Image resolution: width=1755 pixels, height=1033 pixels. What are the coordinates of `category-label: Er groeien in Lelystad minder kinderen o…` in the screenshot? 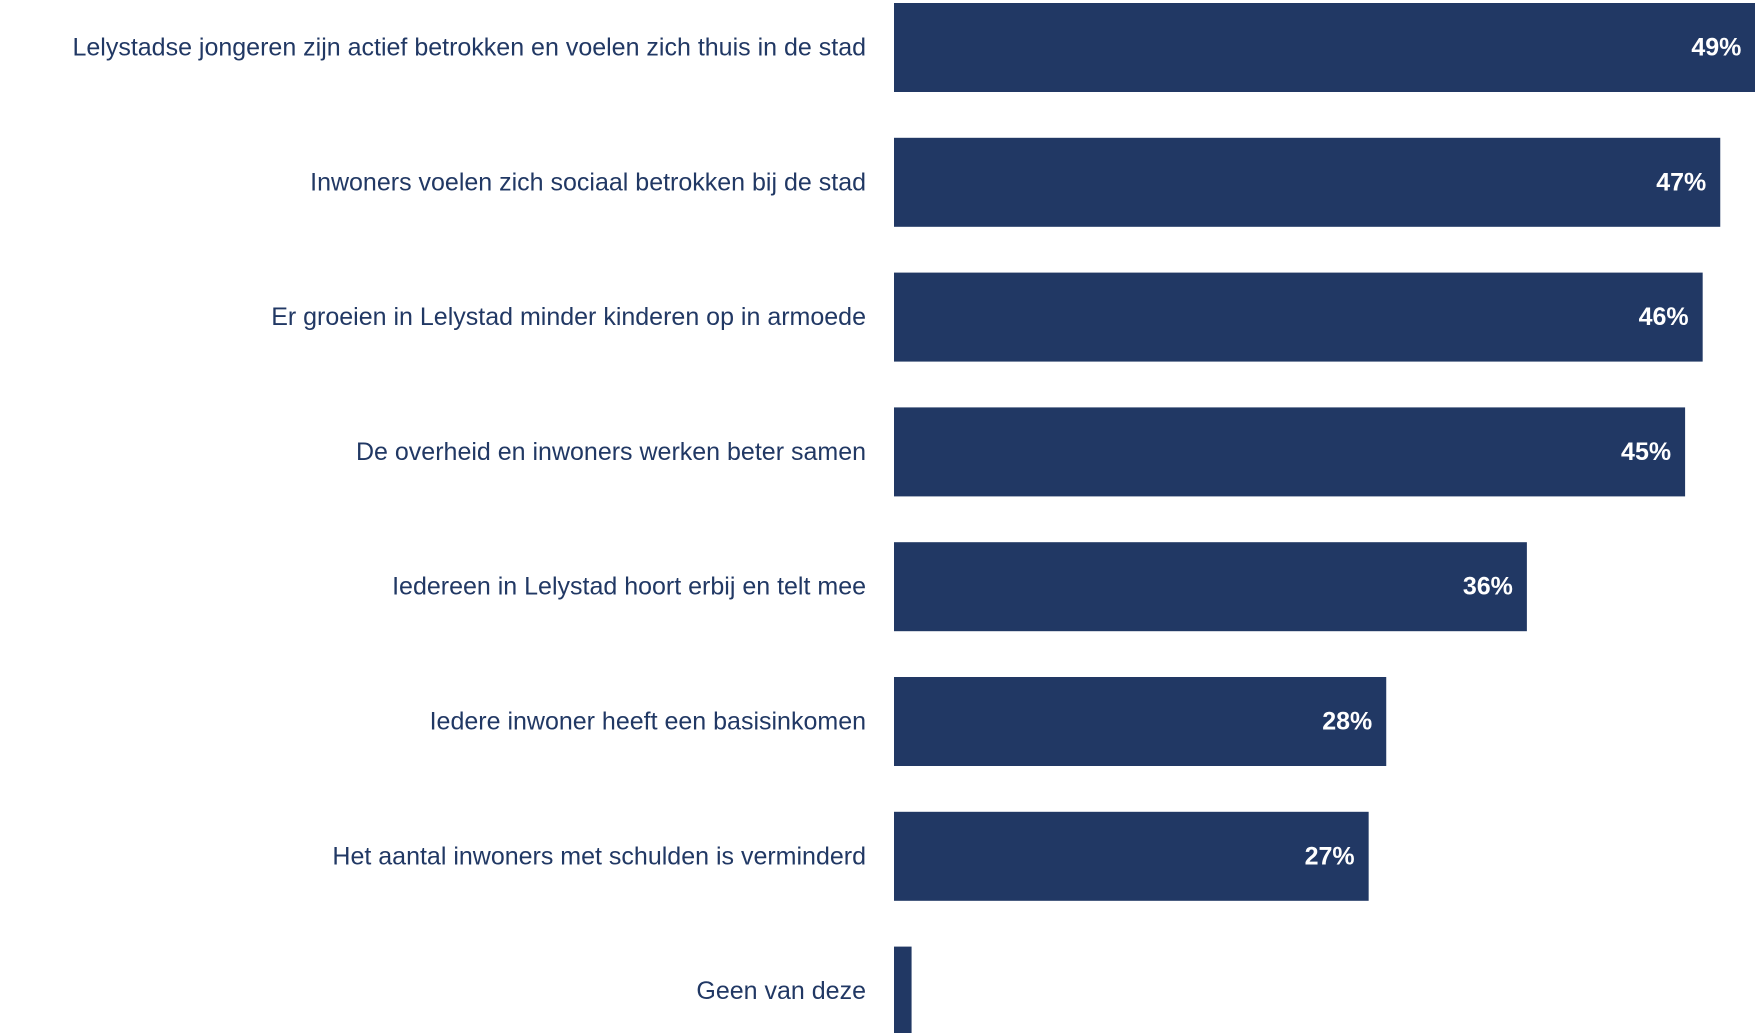 It's located at (568, 317).